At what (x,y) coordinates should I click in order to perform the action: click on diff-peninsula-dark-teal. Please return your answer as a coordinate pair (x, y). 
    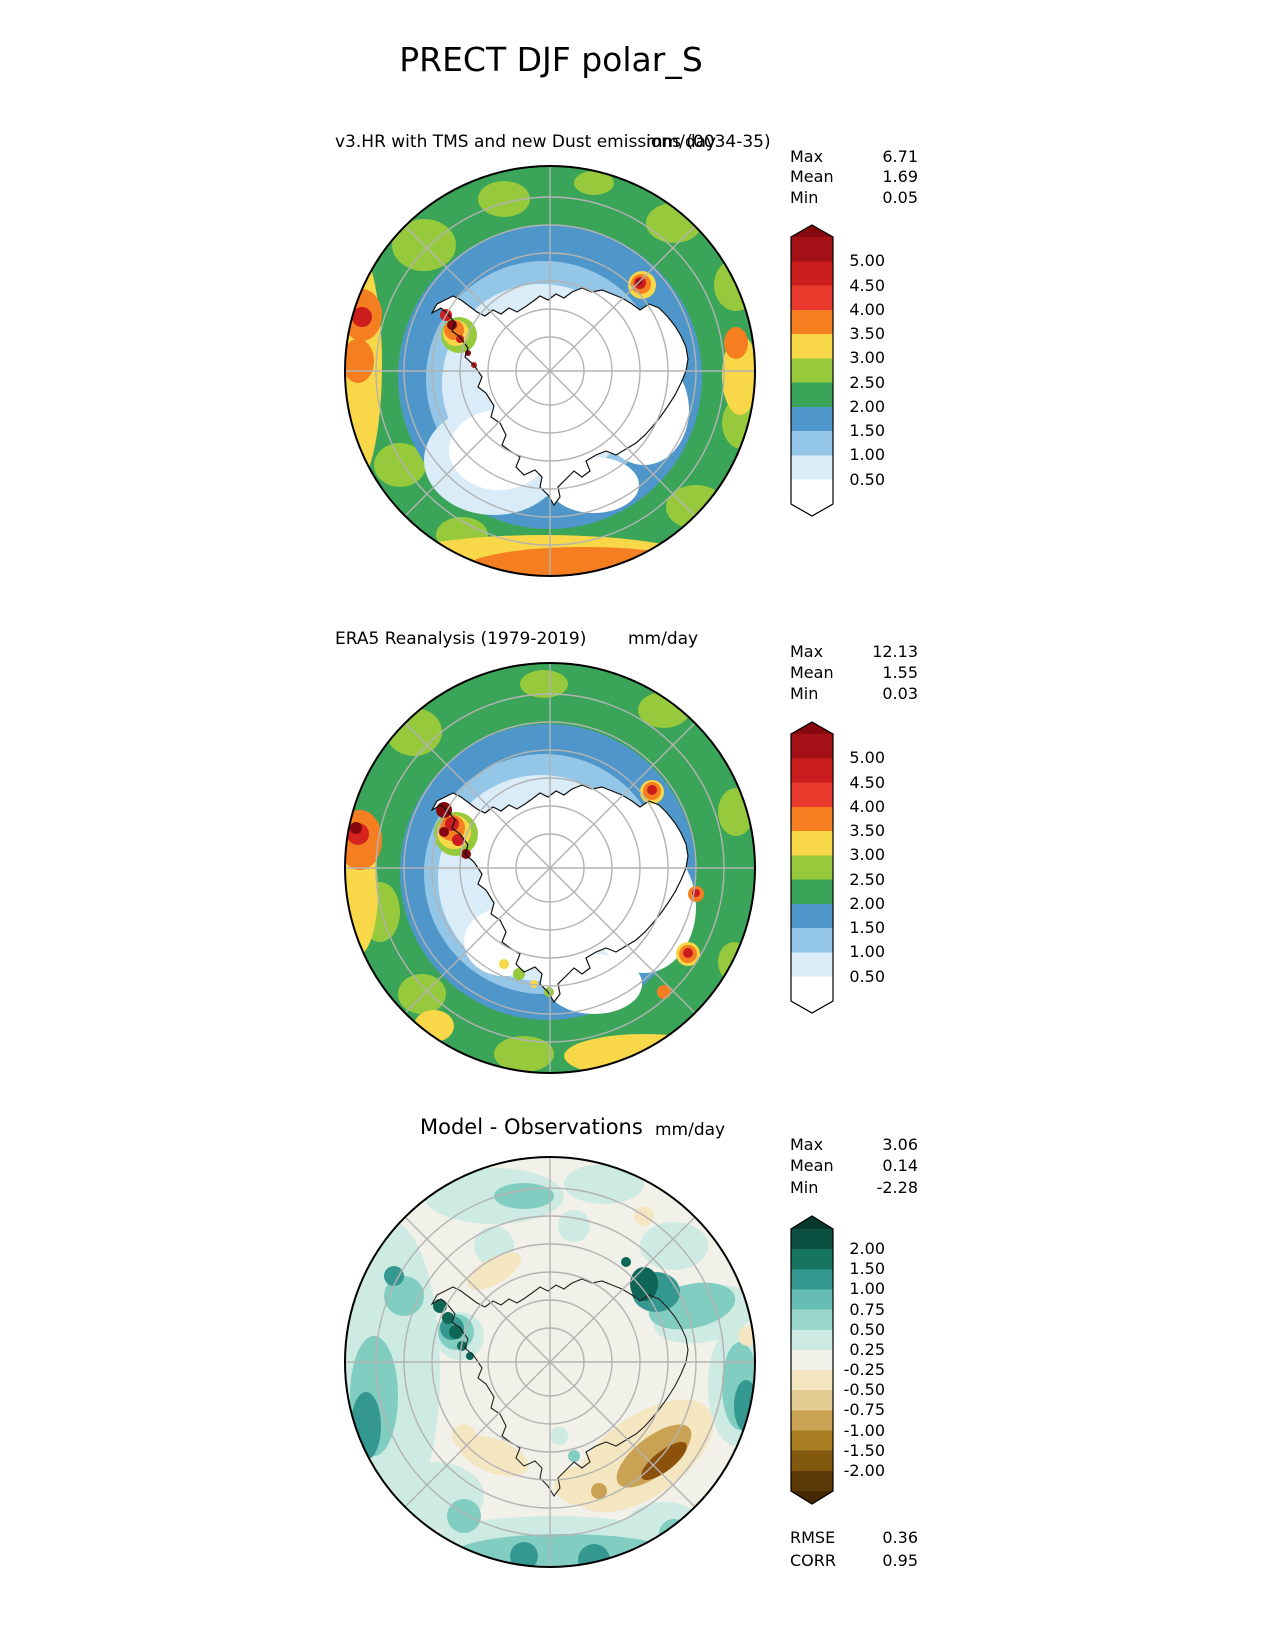
    Looking at the image, I should click on (458, 1329).